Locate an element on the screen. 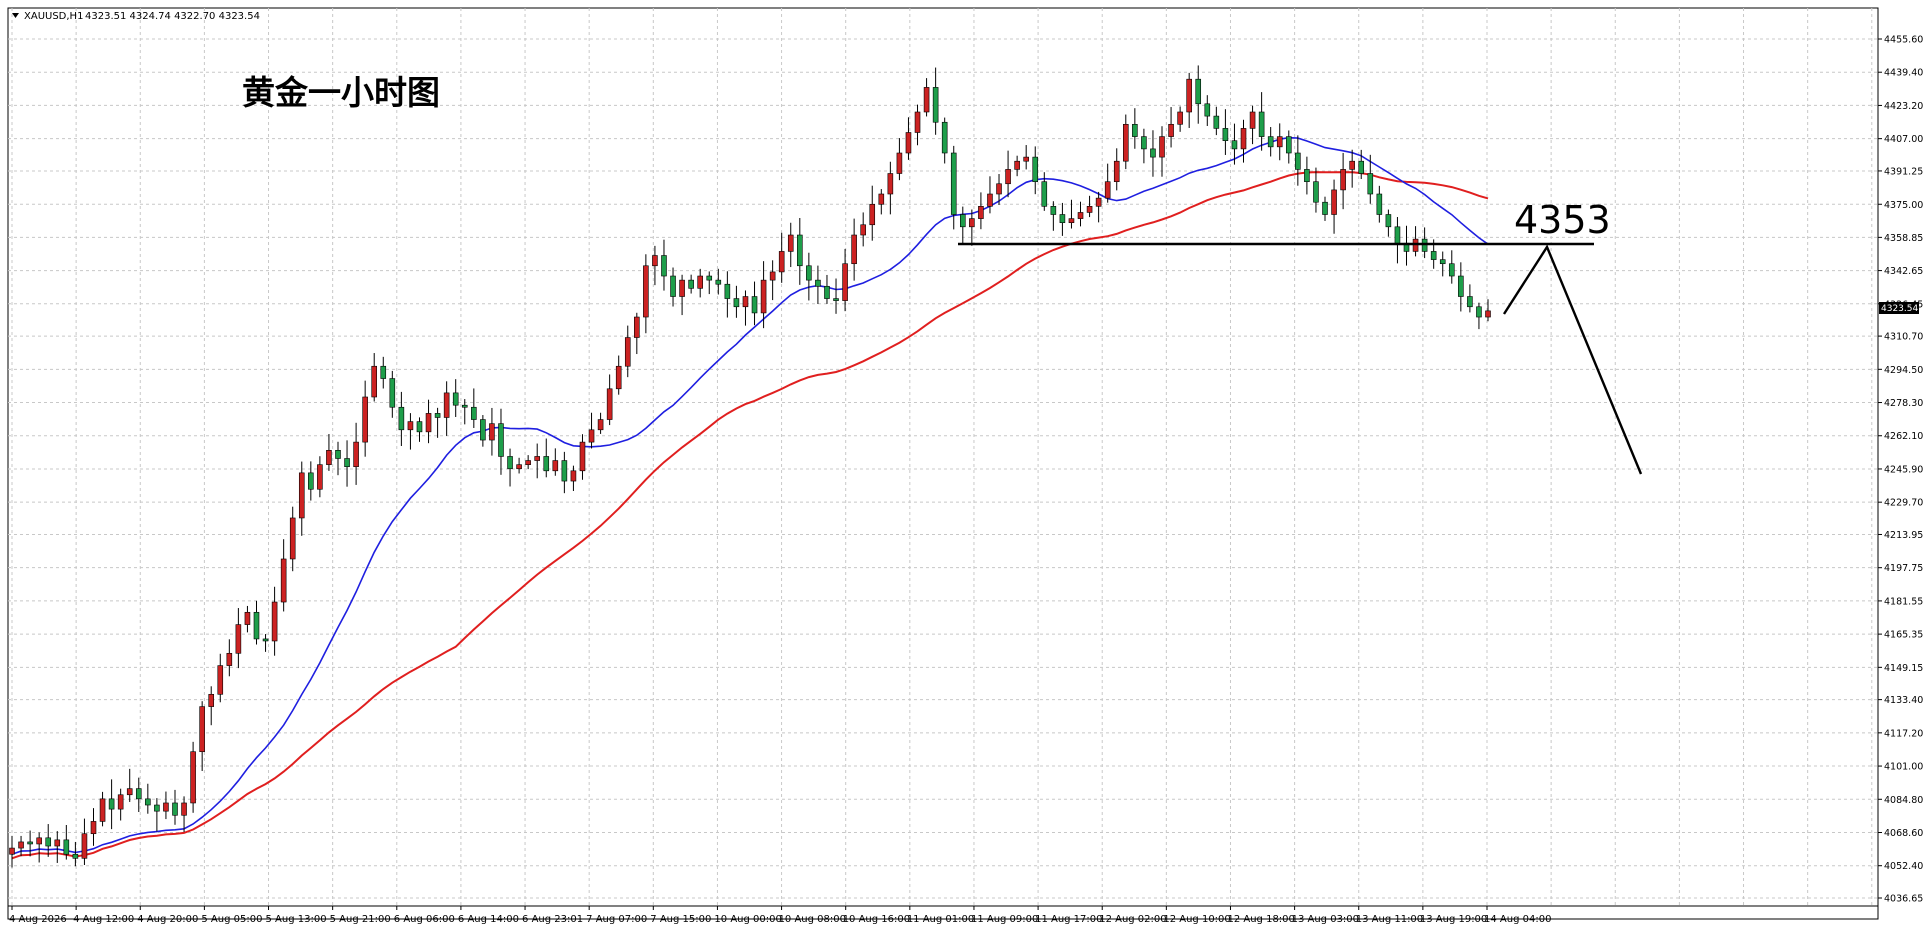 This screenshot has width=1928, height=931. triangle-down-icon is located at coordinates (15, 15).